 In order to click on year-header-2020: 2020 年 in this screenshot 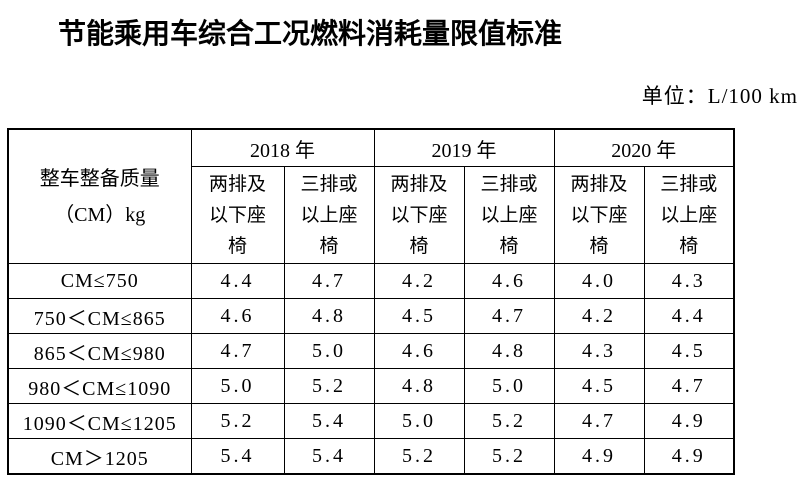, I will do `click(644, 147)`.